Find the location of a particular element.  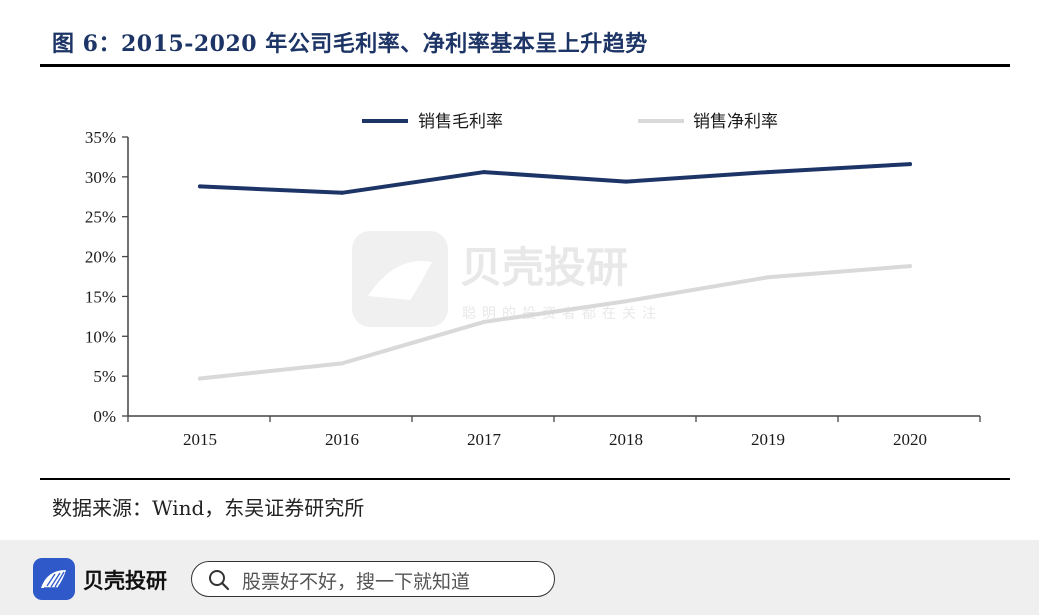

watermark-name: 贝壳投研 is located at coordinates (544, 267).